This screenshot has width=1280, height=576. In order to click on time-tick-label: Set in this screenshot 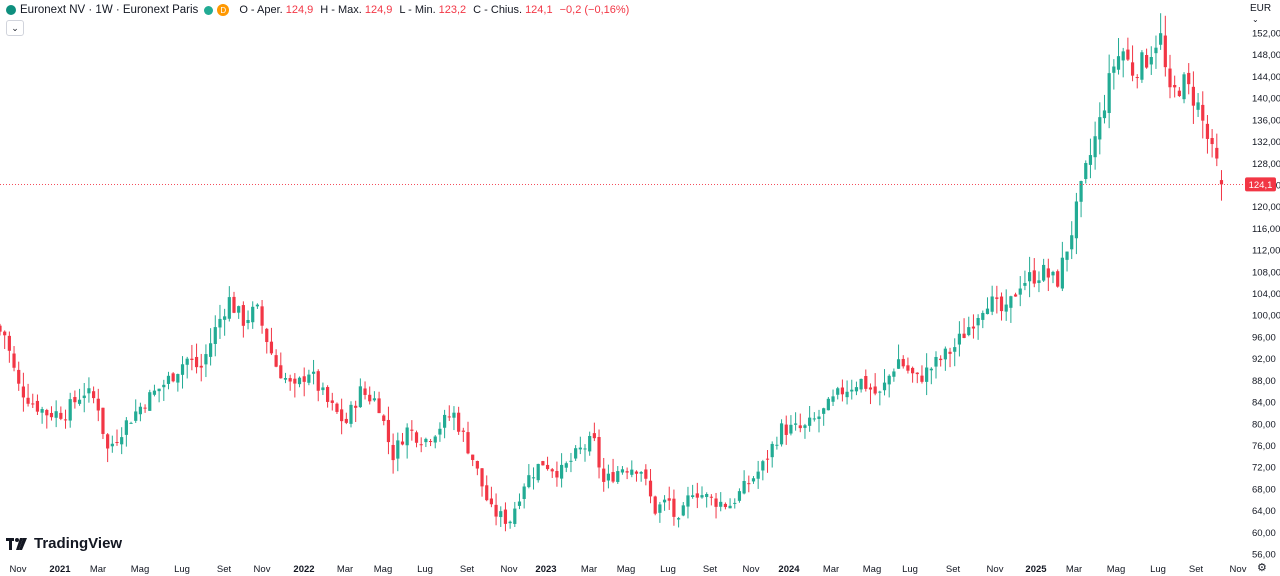, I will do `click(710, 569)`.